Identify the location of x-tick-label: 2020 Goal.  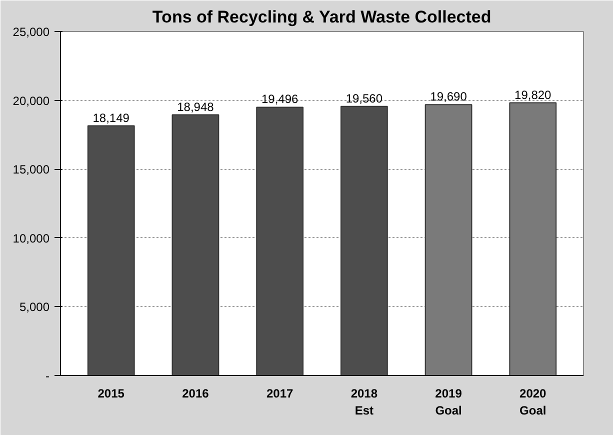
(533, 402).